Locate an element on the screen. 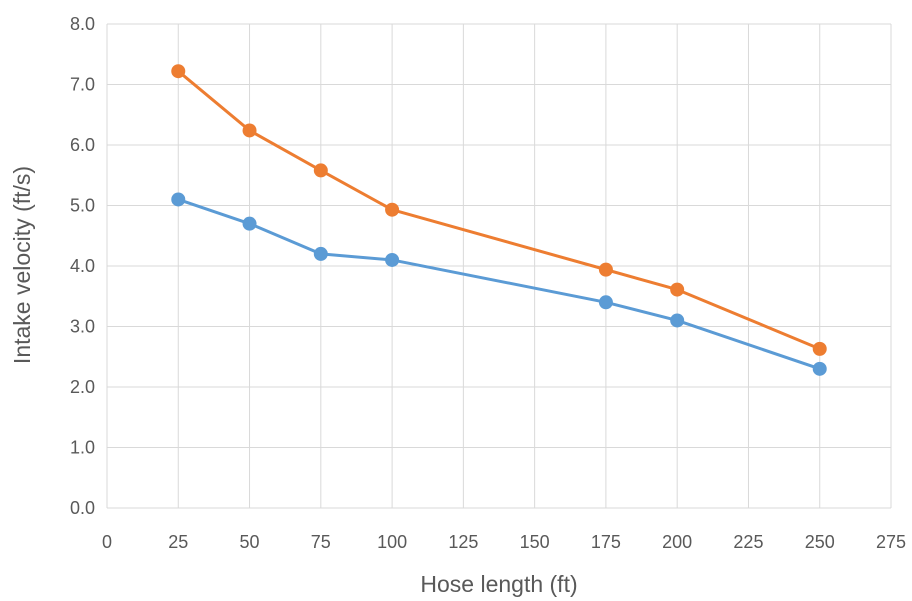 The width and height of the screenshot is (912, 601). x-axis-title: Hose length (ft) is located at coordinates (498, 584).